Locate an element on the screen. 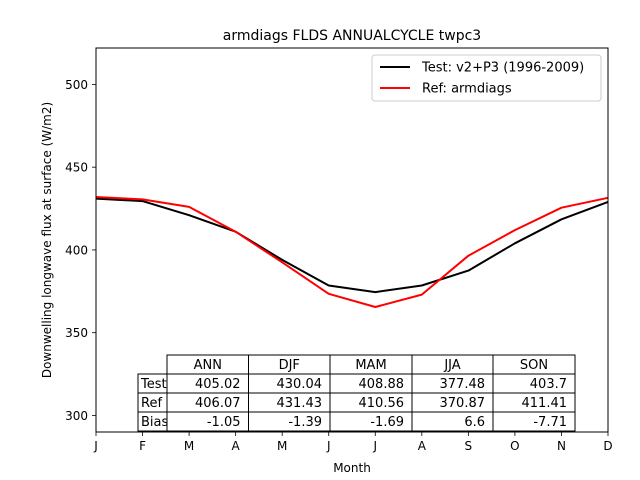  table-cell-value: 6.6 is located at coordinates (474, 422).